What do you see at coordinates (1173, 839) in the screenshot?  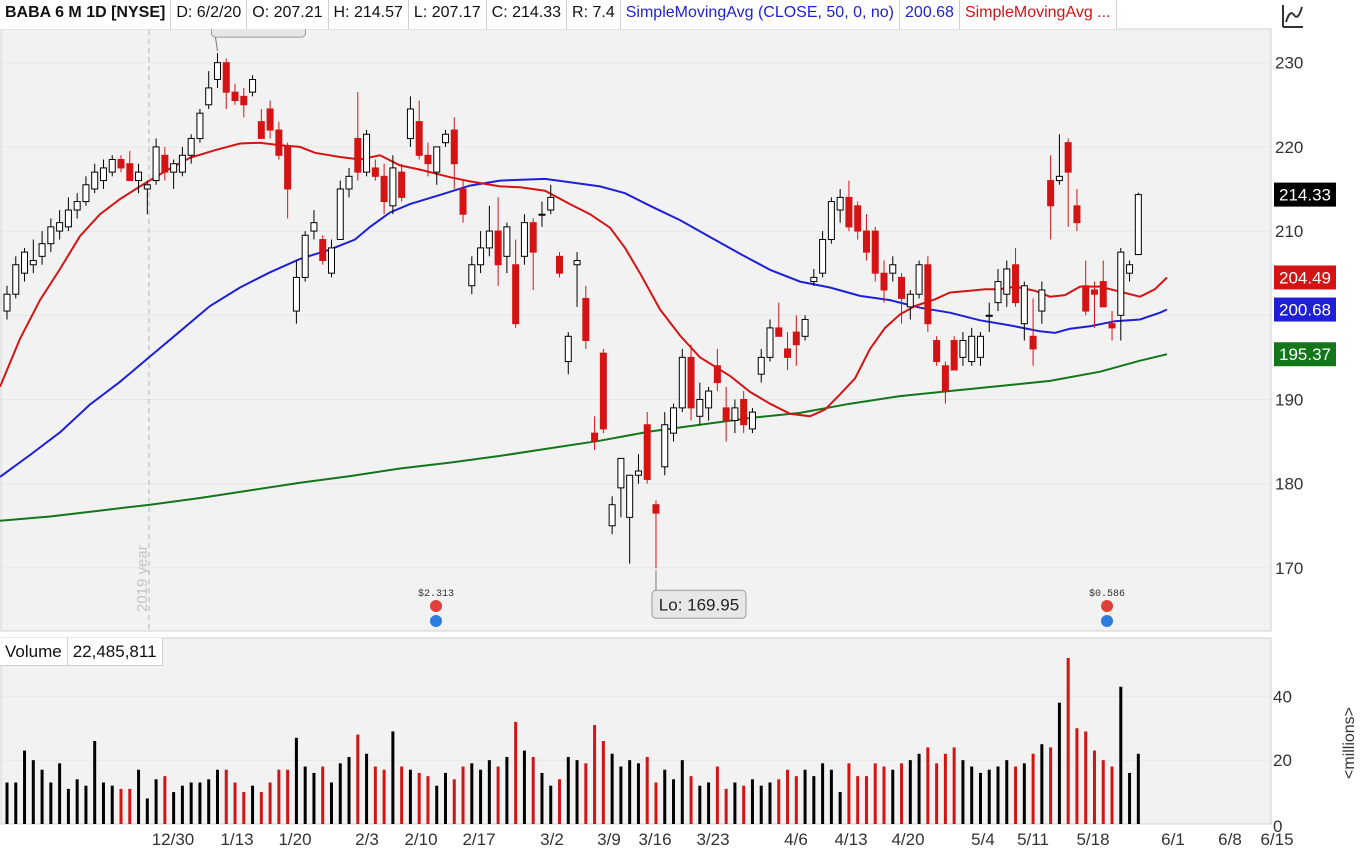 I see `x-tick-label: 6/1` at bounding box center [1173, 839].